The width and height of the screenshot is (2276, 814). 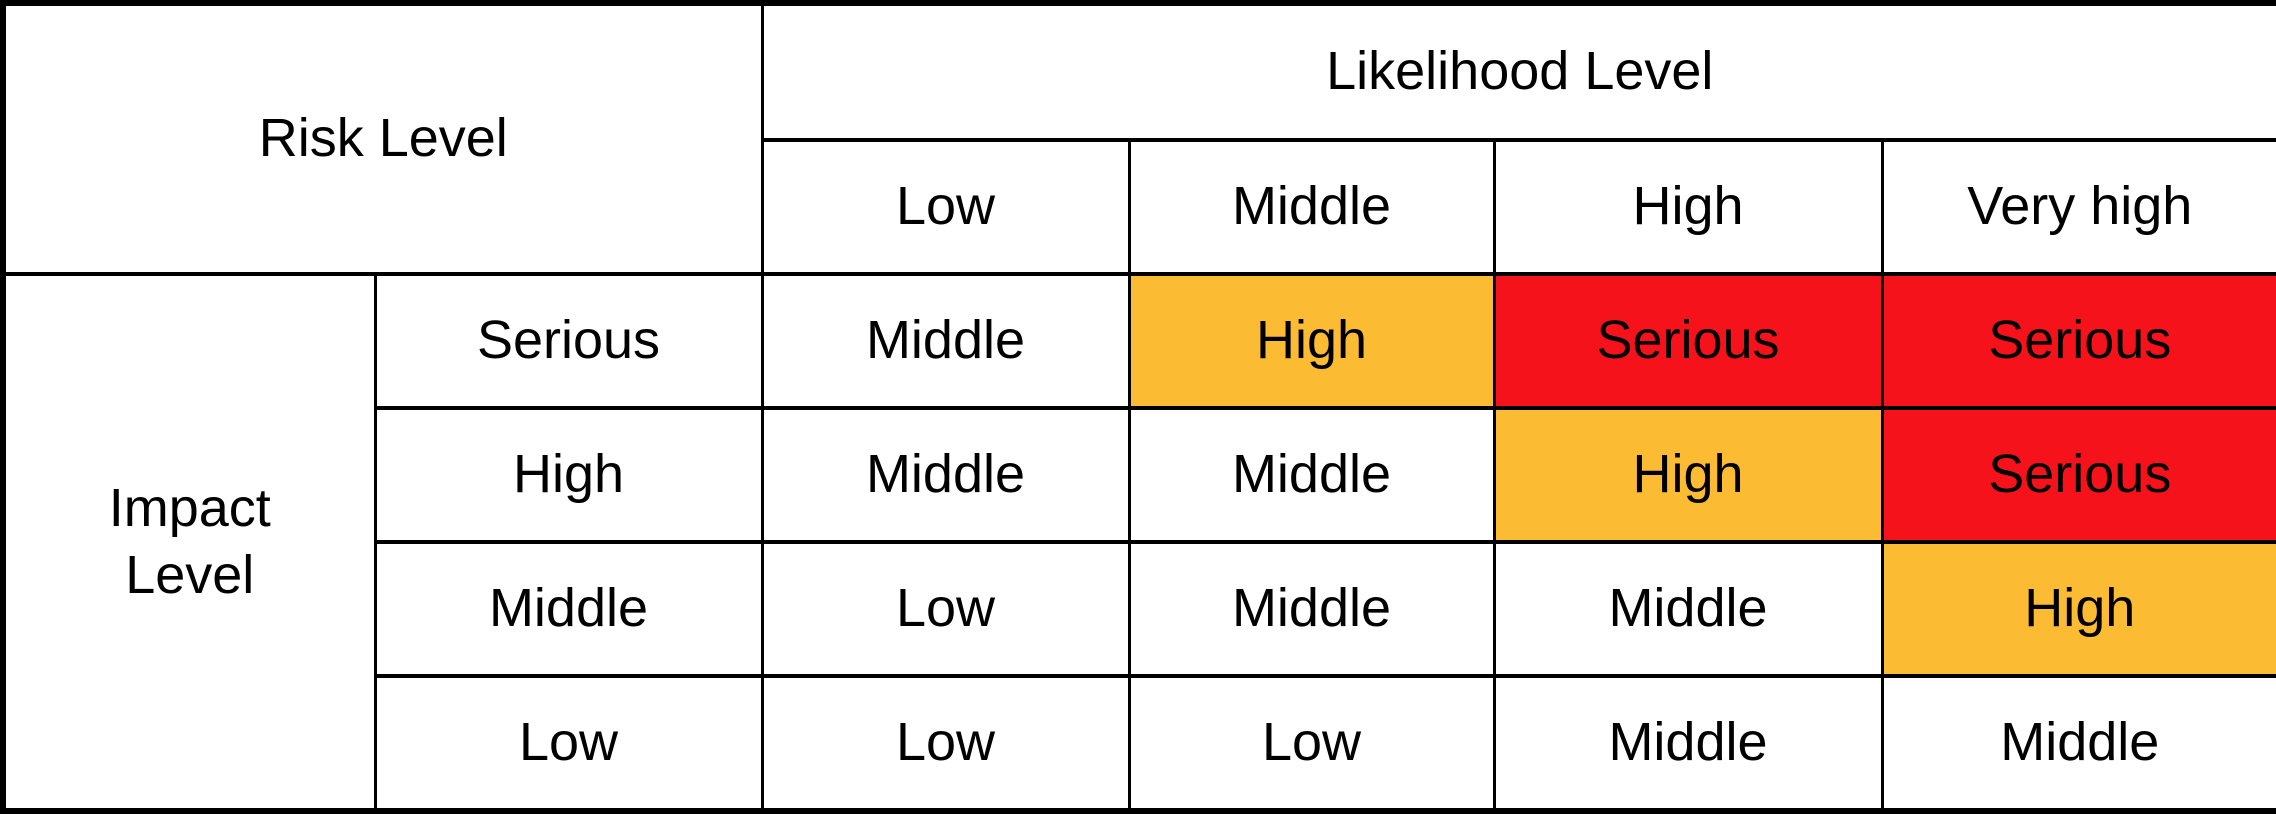 What do you see at coordinates (2078, 609) in the screenshot?
I see `cell-middle-very-high: High` at bounding box center [2078, 609].